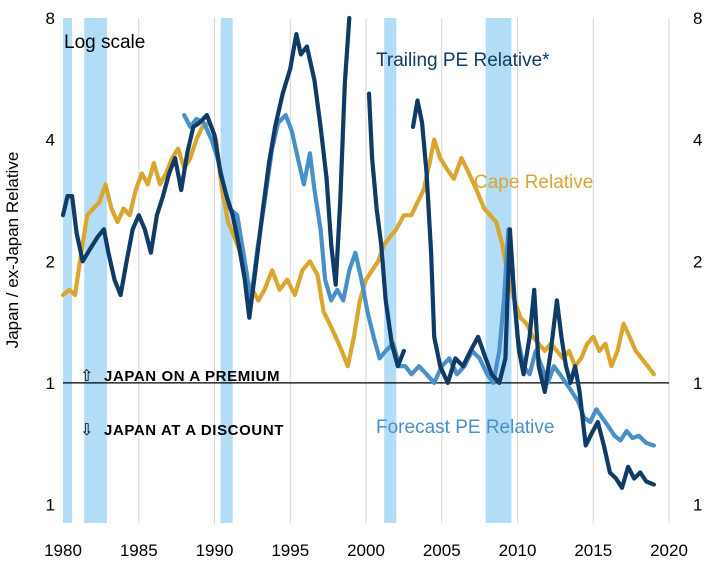 Image resolution: width=706 pixels, height=573 pixels. Describe the element at coordinates (518, 550) in the screenshot. I see `x-tick-2010: 2010` at that location.